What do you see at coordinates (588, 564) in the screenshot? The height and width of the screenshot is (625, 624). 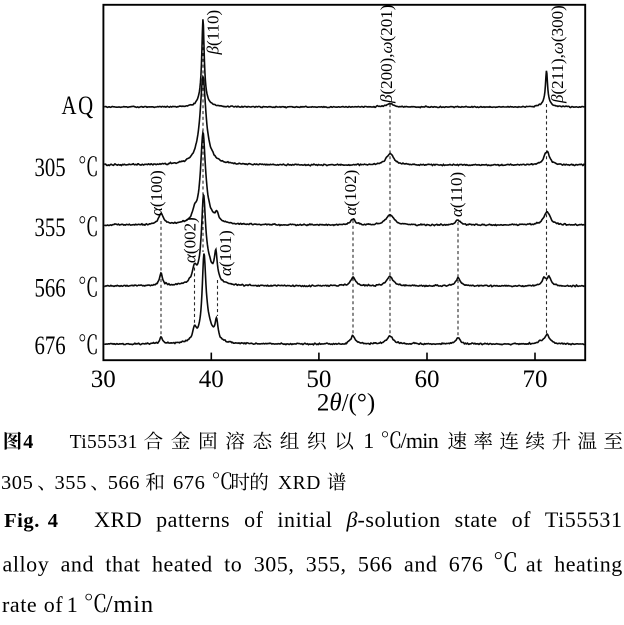 I see `svg-text: heating` at bounding box center [588, 564].